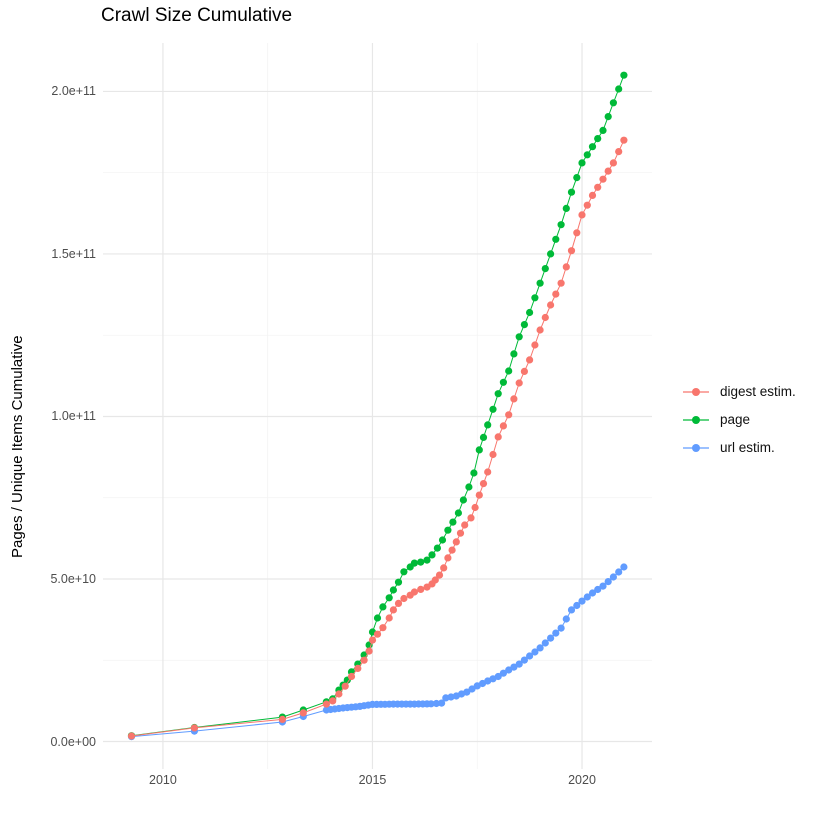 This screenshot has height=827, width=826. I want to click on legend-label: digest estim., so click(758, 391).